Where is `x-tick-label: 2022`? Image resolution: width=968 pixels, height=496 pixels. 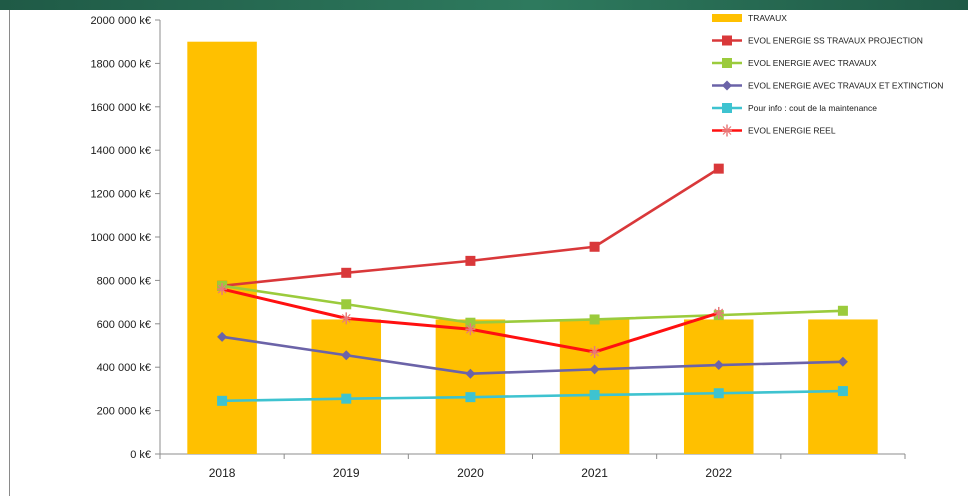 x-tick-label: 2022 is located at coordinates (718, 473).